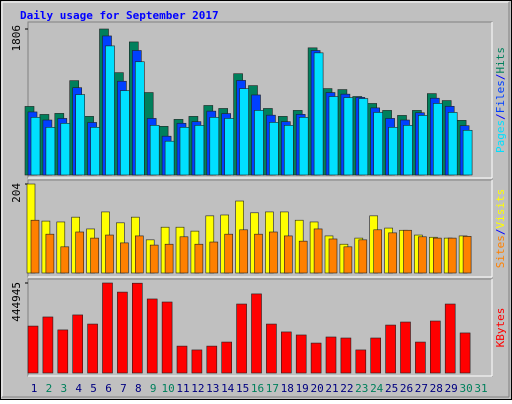 Image resolution: width=512 pixels, height=404 pixels. Describe the element at coordinates (119, 15) in the screenshot. I see `chart-title: Daily usage for September 2017` at that location.